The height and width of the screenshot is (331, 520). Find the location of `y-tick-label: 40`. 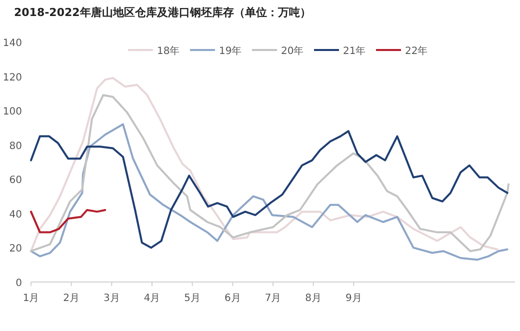

y-tick-label: 40 is located at coordinates (15, 214).